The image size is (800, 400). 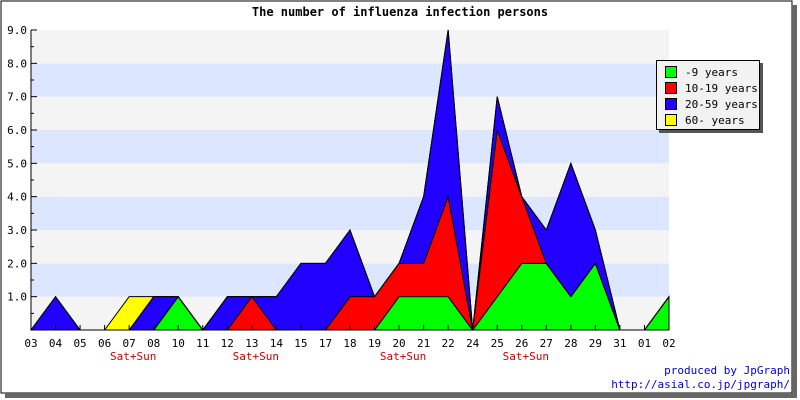 I want to click on x-tick-label: 20, so click(x=398, y=343).